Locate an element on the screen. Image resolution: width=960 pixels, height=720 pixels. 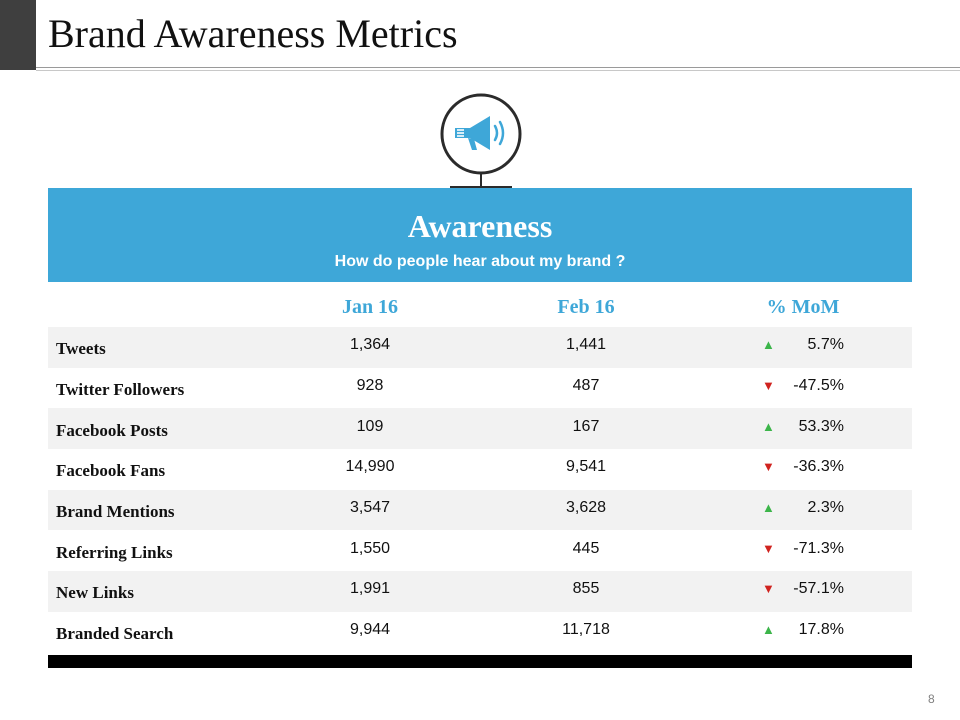
metric-label: Tweets is located at coordinates (81, 349).